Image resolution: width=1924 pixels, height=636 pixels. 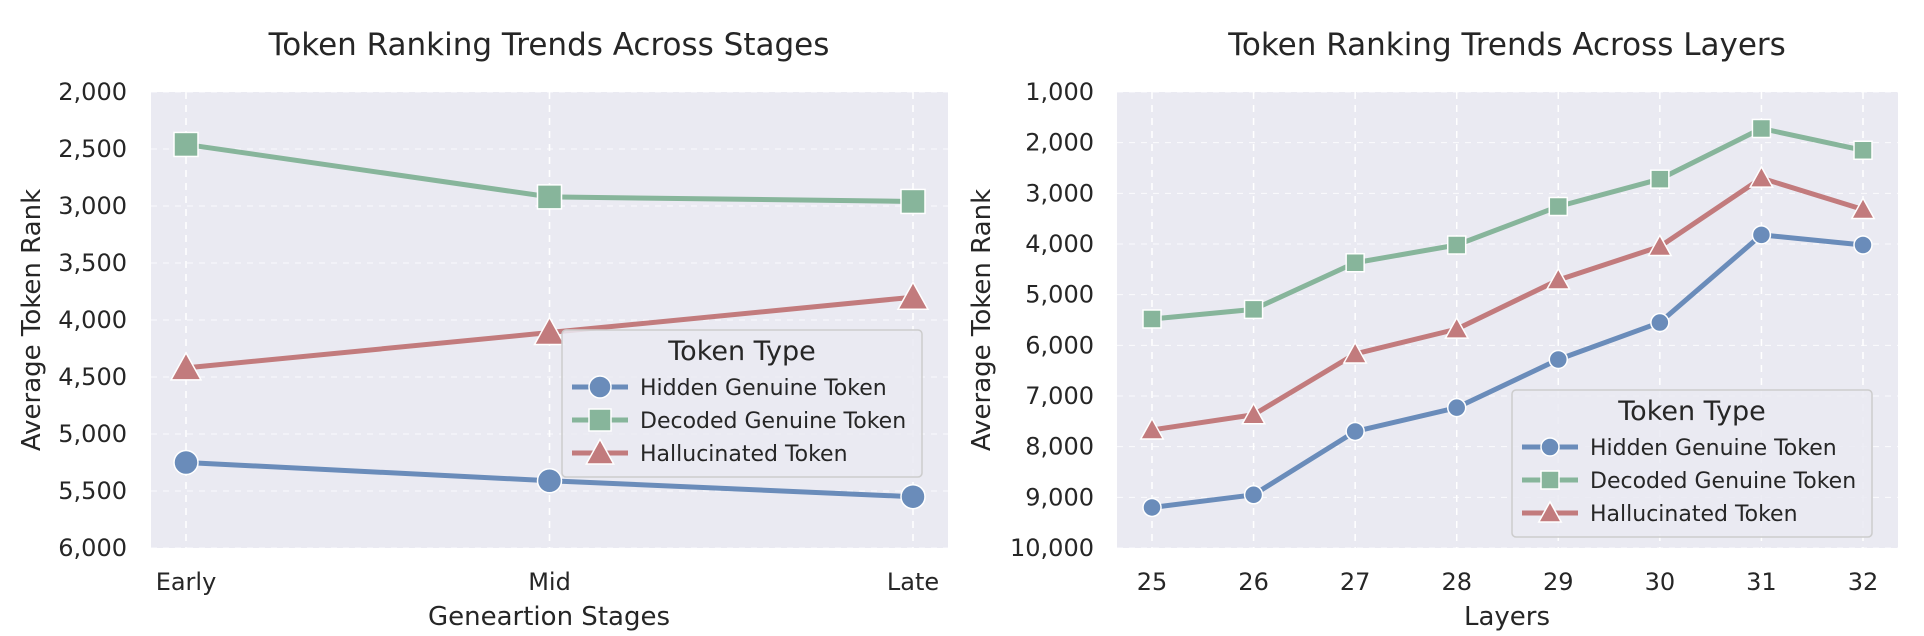 What do you see at coordinates (913, 582) in the screenshot?
I see `x-tick-label: Late` at bounding box center [913, 582].